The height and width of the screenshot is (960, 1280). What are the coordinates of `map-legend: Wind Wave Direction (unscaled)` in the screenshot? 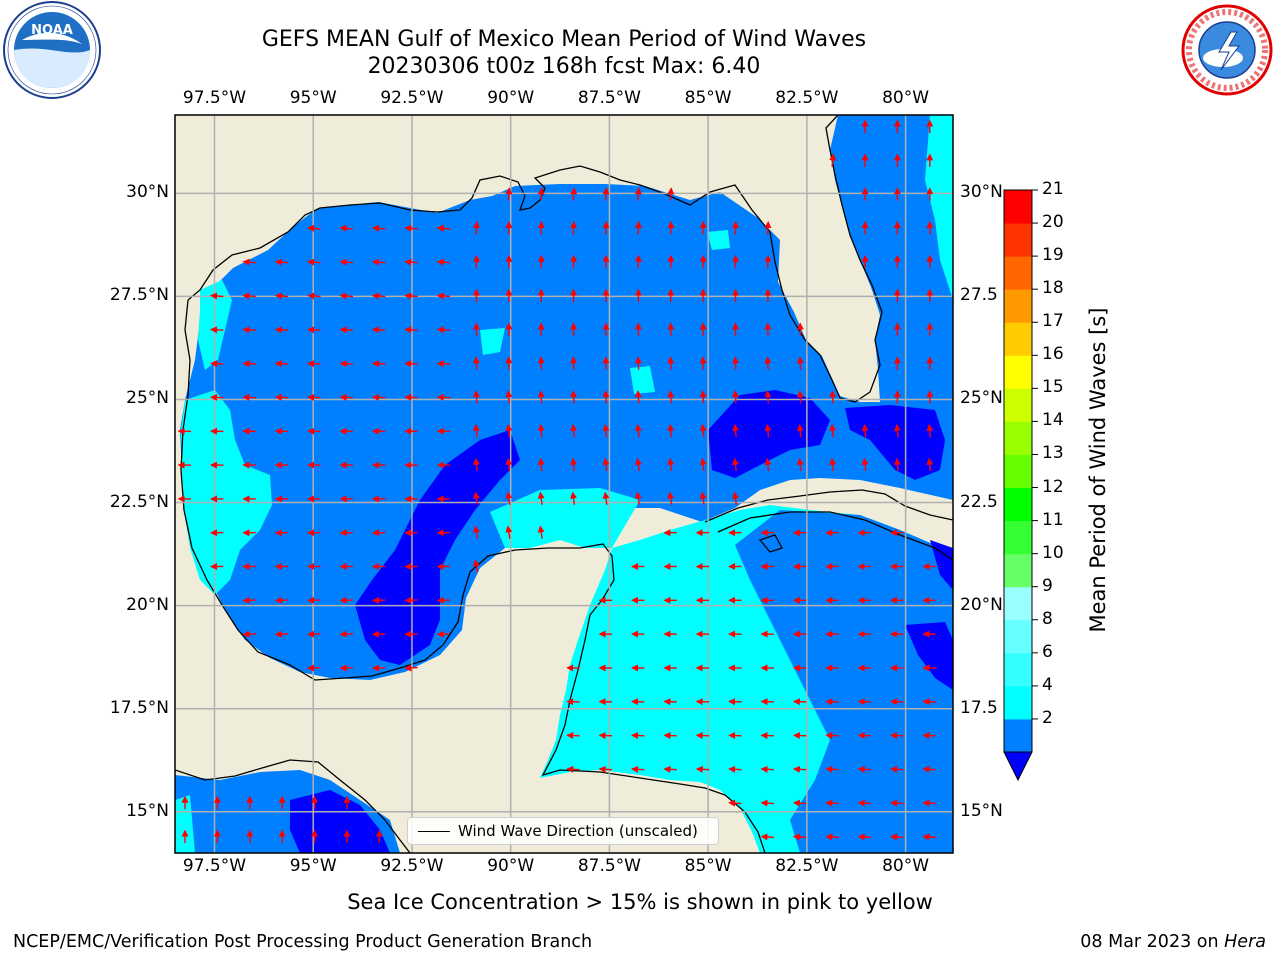 It's located at (563, 831).